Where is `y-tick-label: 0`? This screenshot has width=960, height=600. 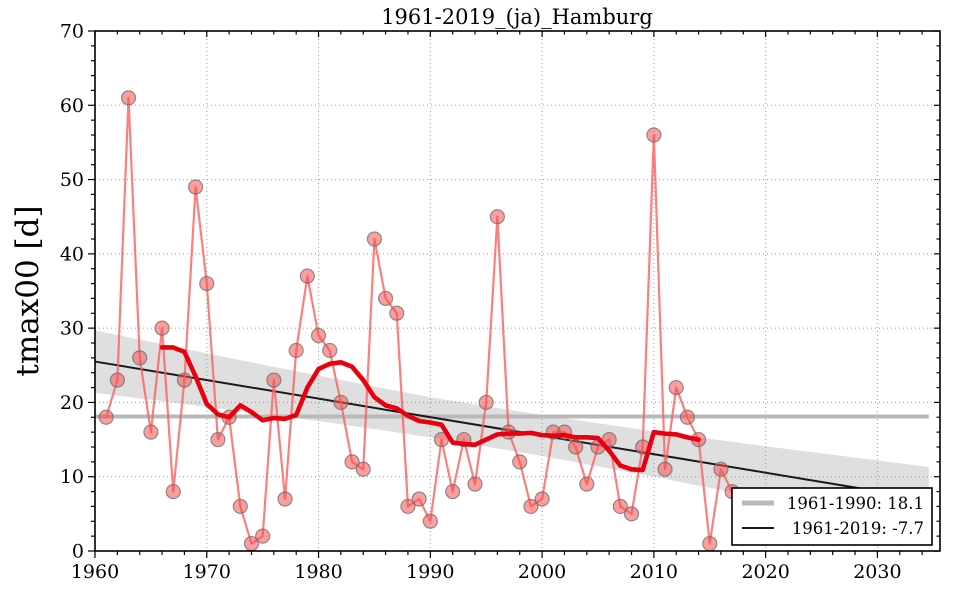 y-tick-label: 0 is located at coordinates (78, 552).